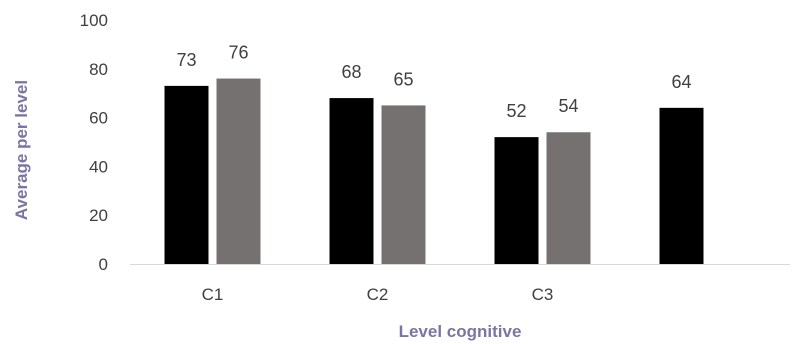  Describe the element at coordinates (568, 106) in the screenshot. I see `data-label: 54` at that location.